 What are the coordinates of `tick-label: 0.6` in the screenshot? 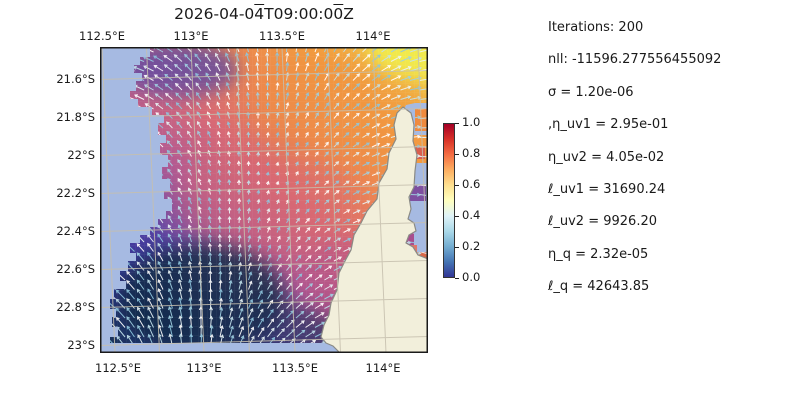 It's located at (471, 184).